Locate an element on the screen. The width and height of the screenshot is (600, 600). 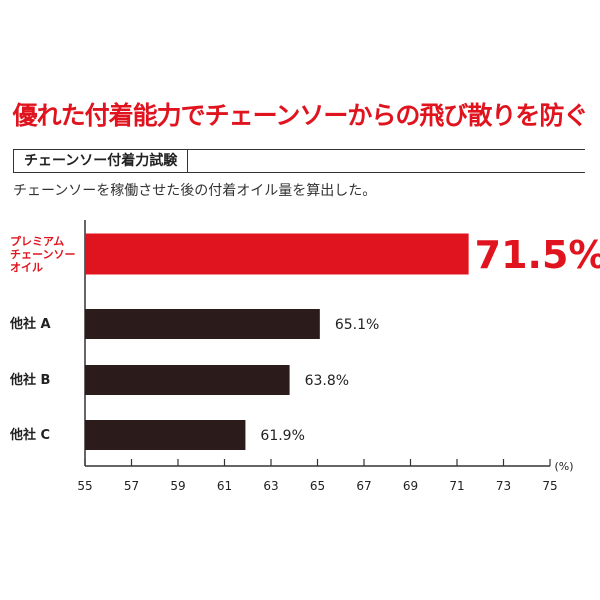
value-label: 65.1% is located at coordinates (357, 325).